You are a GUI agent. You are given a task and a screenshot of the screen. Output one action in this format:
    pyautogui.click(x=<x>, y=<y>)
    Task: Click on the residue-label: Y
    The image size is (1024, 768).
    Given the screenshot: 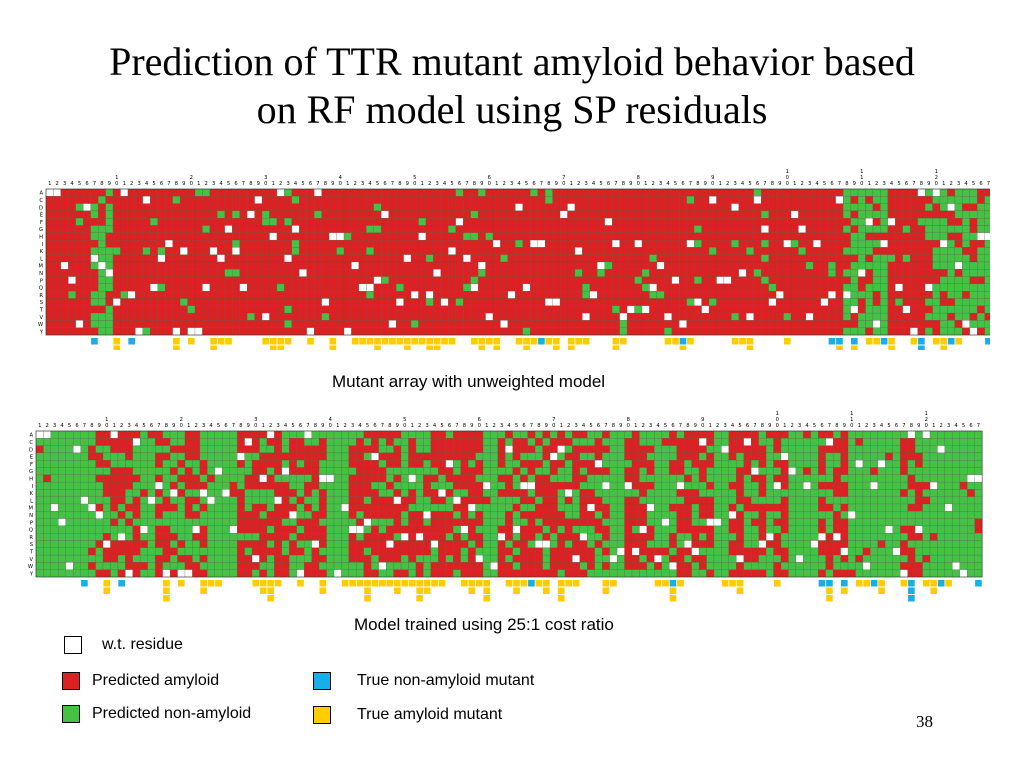 What is the action you would take?
    pyautogui.click(x=41, y=332)
    